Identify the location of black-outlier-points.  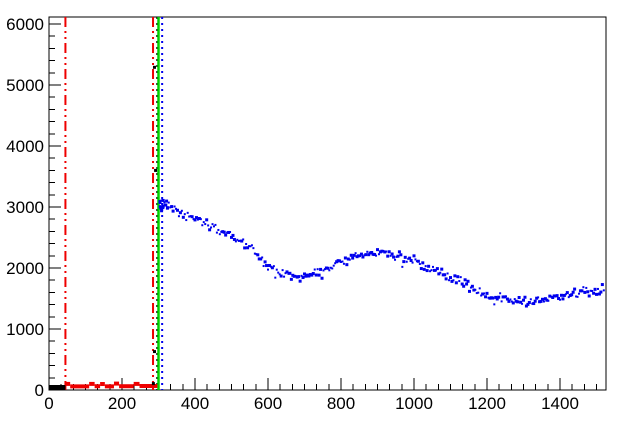
(154, 225).